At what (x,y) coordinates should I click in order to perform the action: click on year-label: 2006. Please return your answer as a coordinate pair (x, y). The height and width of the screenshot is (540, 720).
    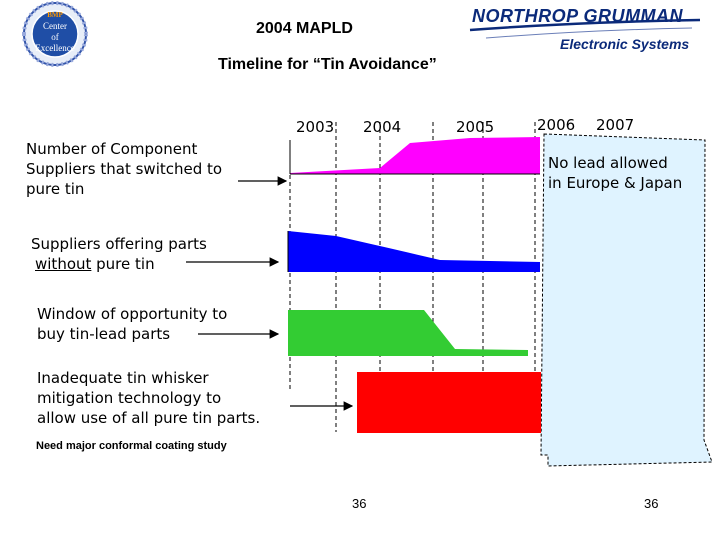
    Looking at the image, I should click on (556, 125).